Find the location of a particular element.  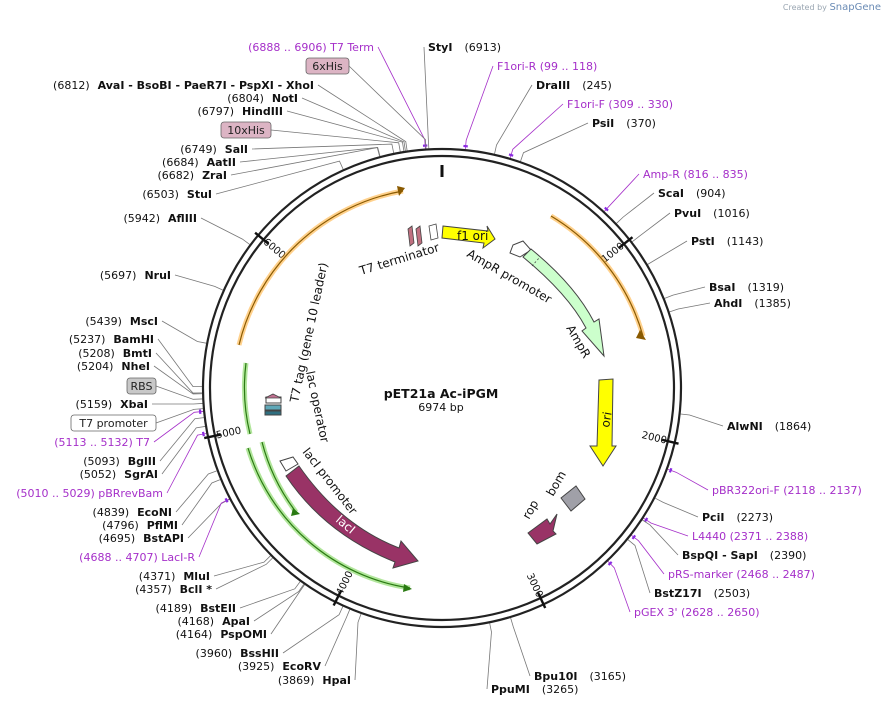

site-bstapi: (4695) BstAPI is located at coordinates (141, 538).